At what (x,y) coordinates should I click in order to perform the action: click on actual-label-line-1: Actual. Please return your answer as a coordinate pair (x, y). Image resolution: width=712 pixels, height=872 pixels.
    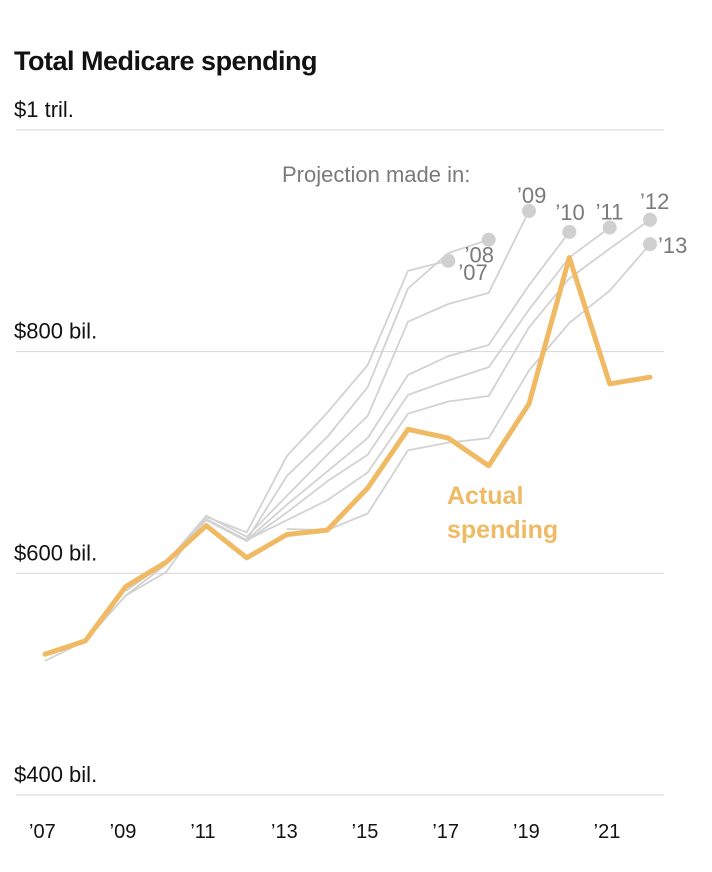
    Looking at the image, I should click on (485, 496).